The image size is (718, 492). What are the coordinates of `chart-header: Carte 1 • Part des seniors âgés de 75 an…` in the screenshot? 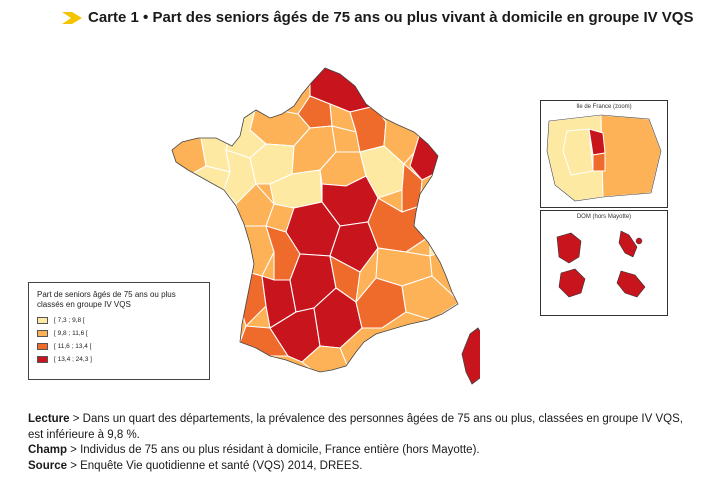 It's located at (382, 17).